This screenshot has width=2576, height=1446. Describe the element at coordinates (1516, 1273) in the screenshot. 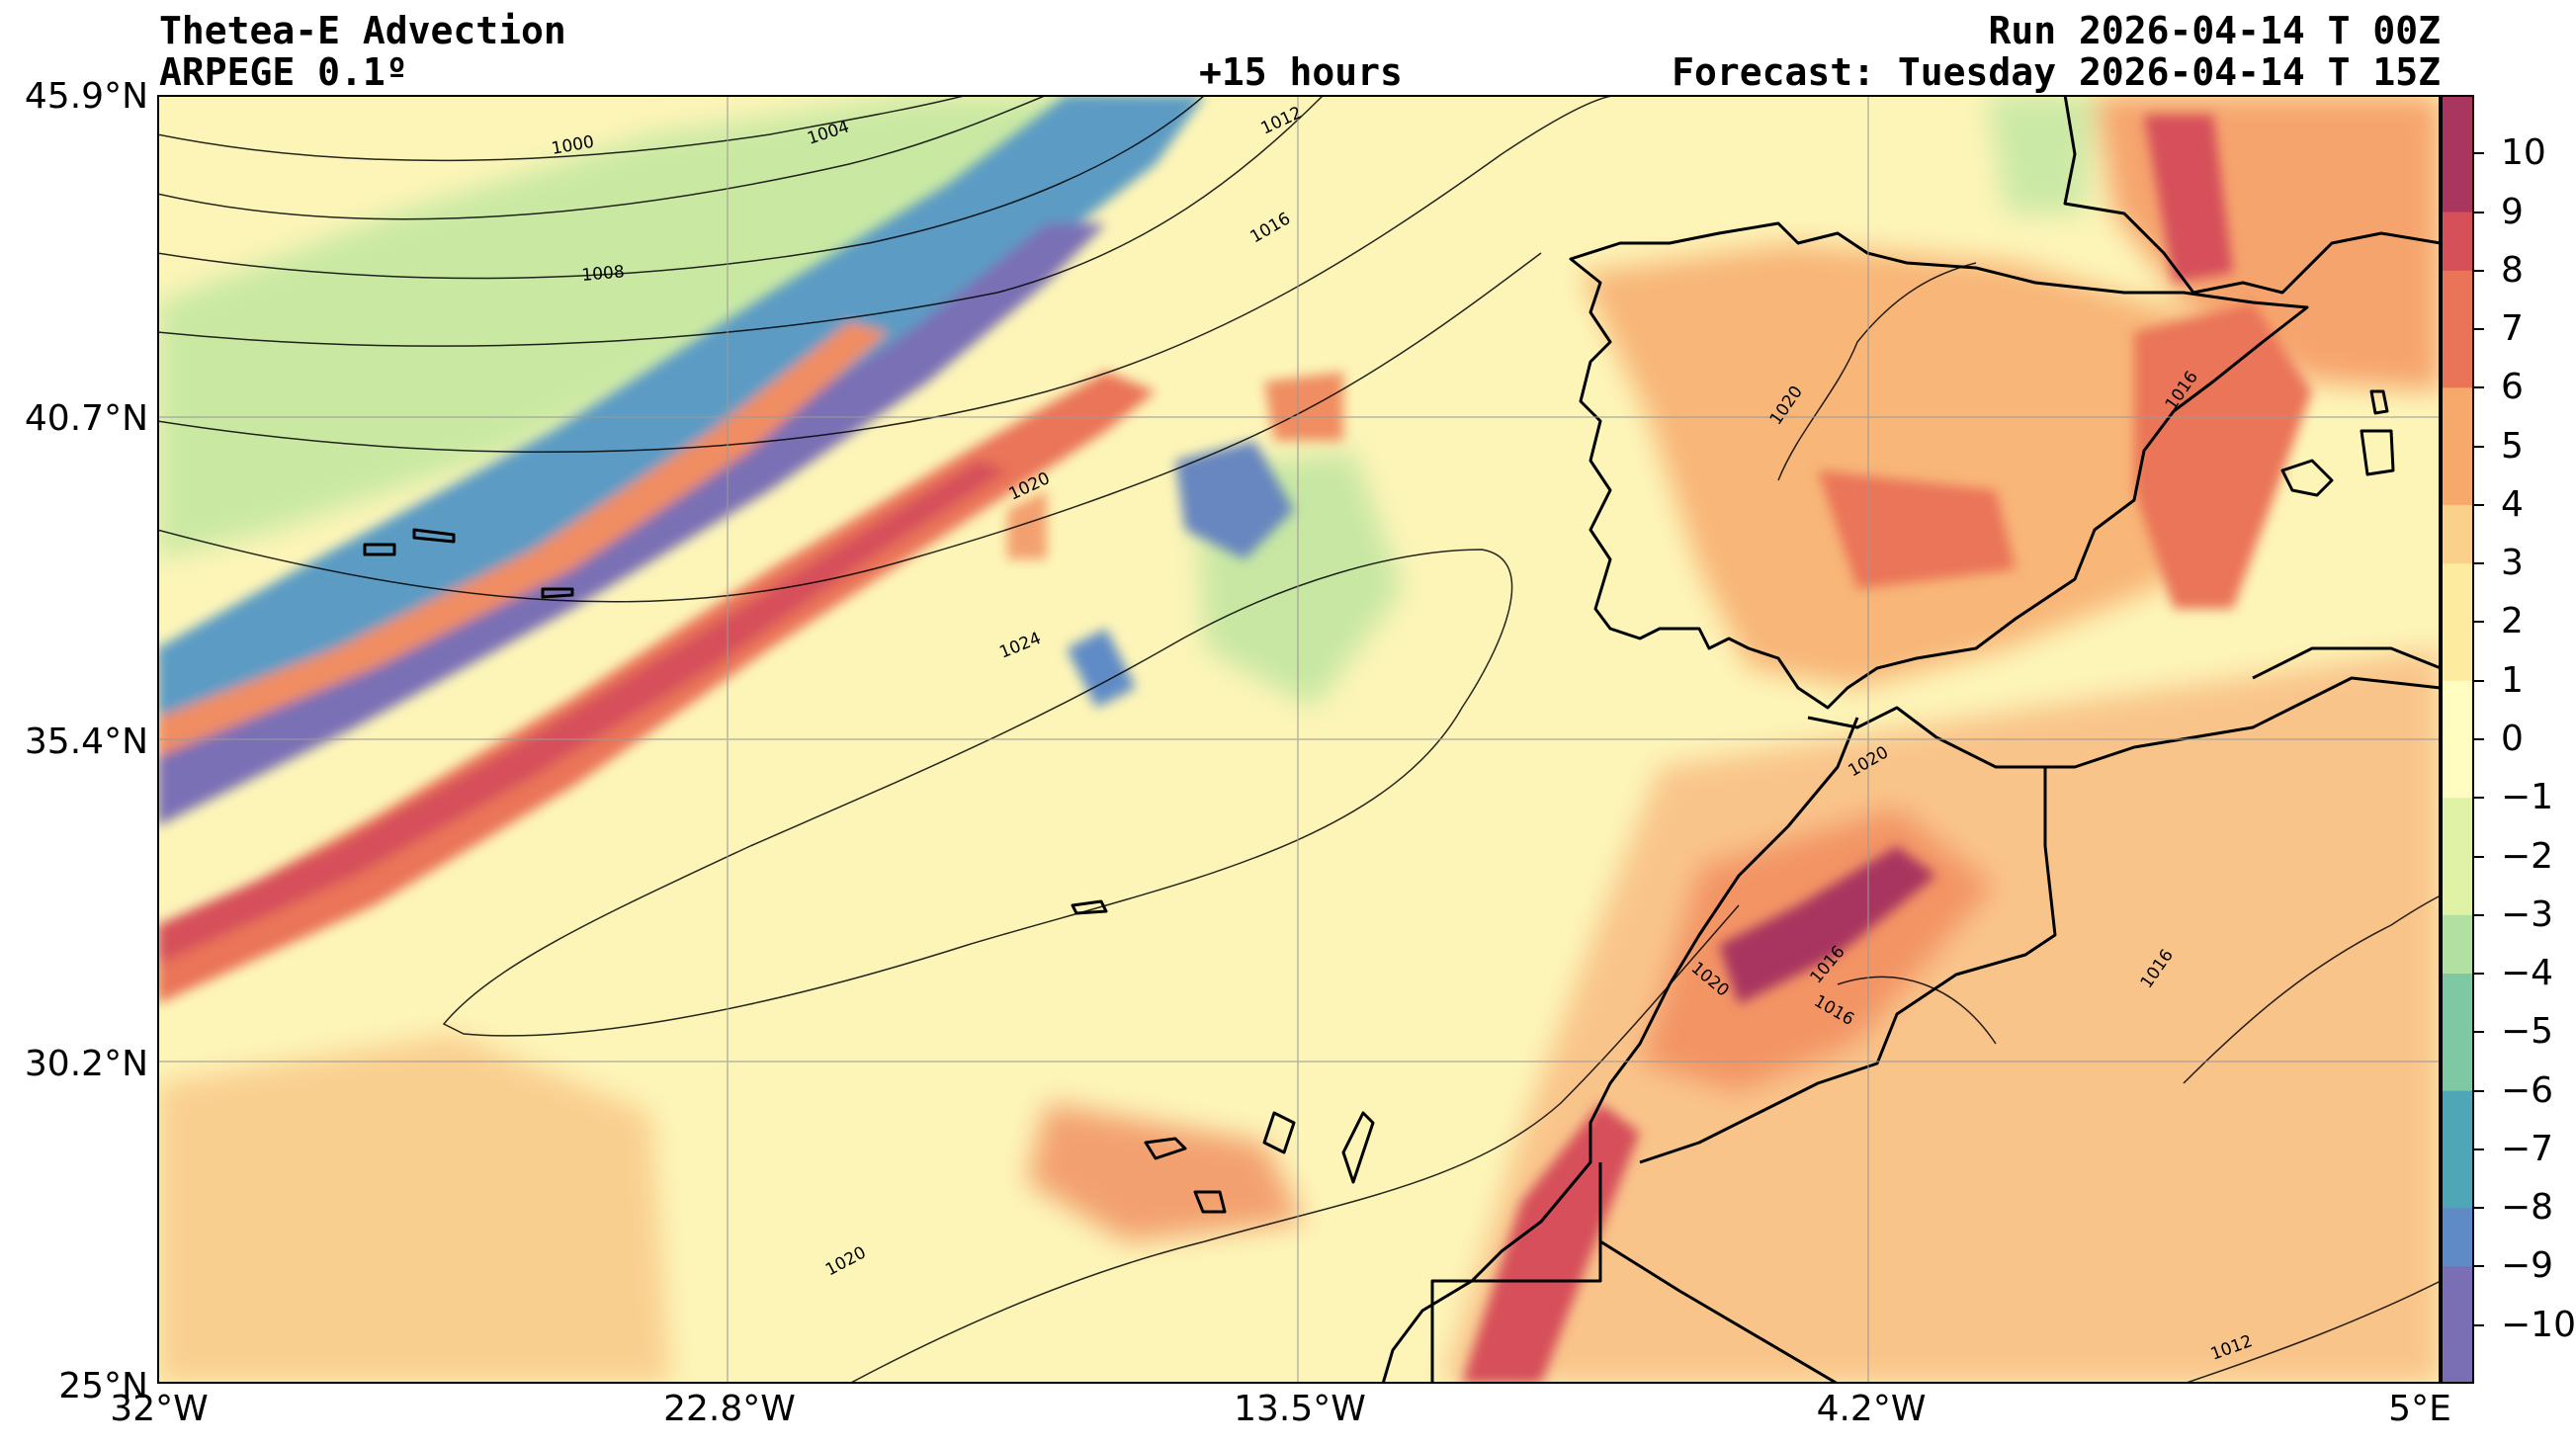

I see `border-western-sahara` at that location.